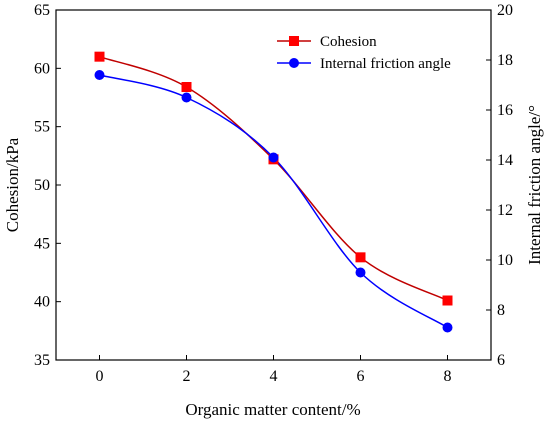  I want to click on y-right-tick-label: 6, so click(501, 360).